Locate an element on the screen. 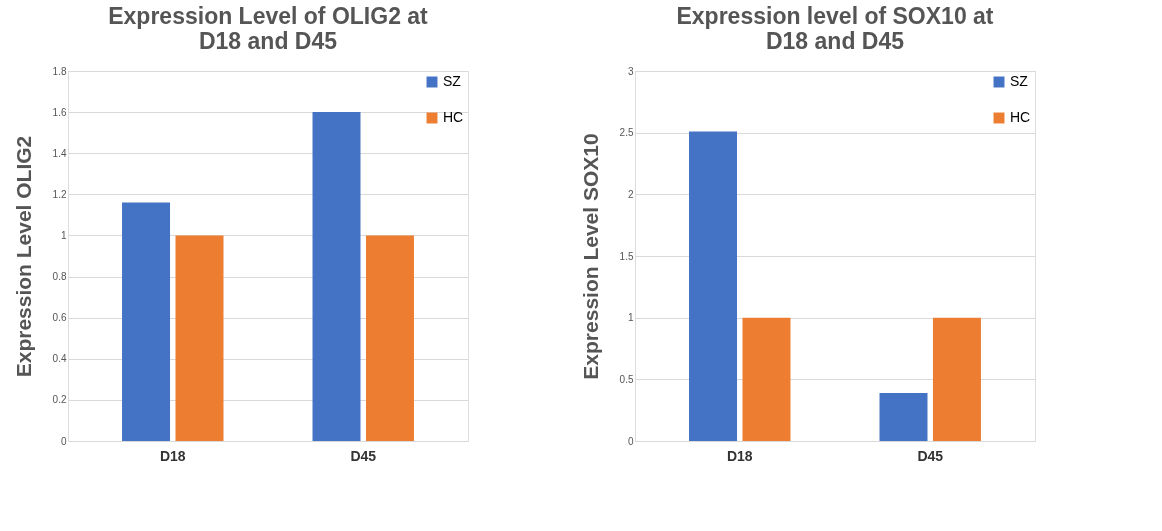 The image size is (1162, 531). chart-title: Expression level of SOX10 at D18 and D45 is located at coordinates (835, 28).